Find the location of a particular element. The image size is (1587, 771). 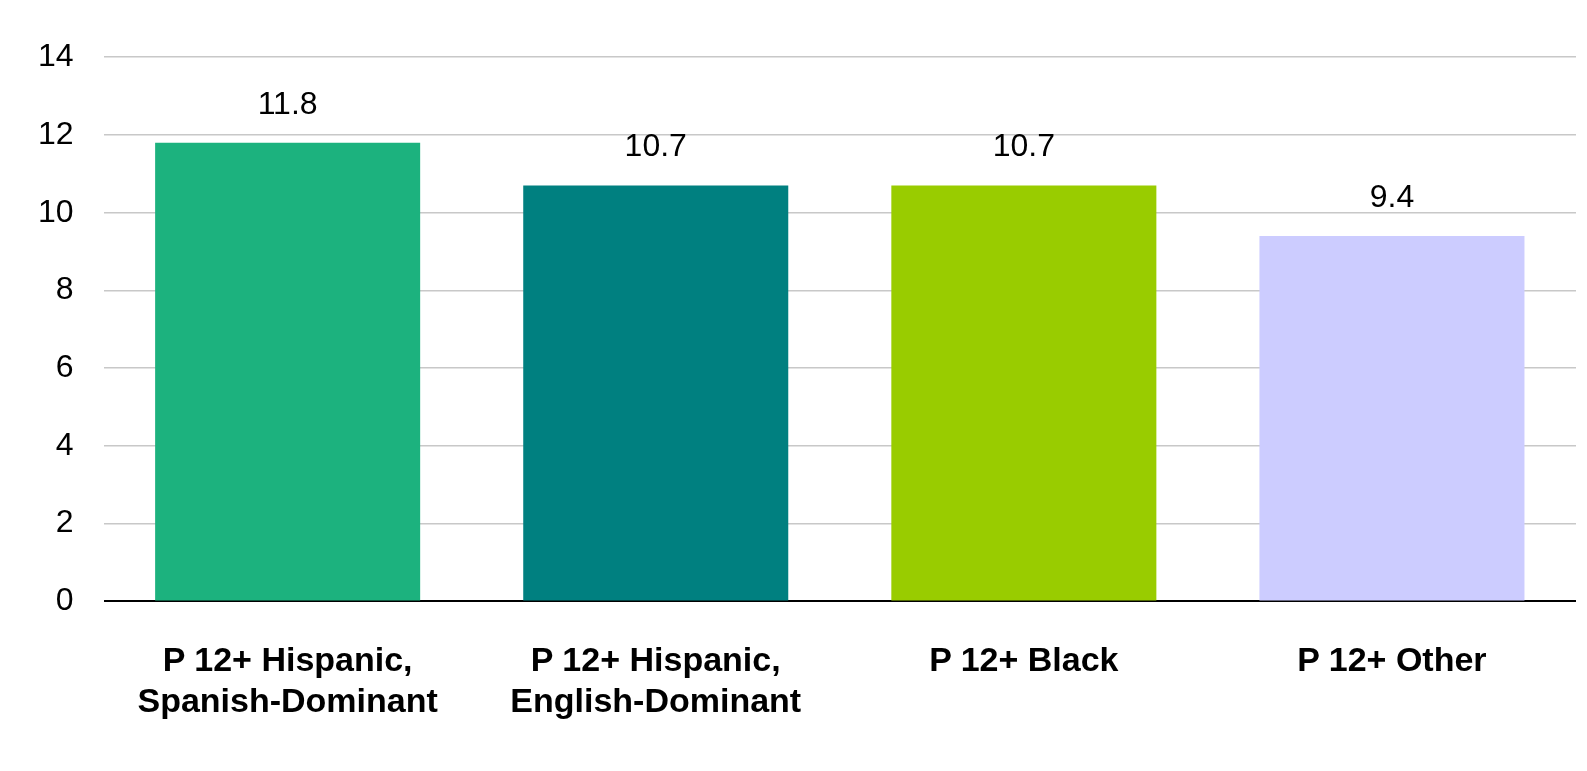

x-tick-label: P 12+ Hispanic, Spanish-Dominant is located at coordinates (287, 679).